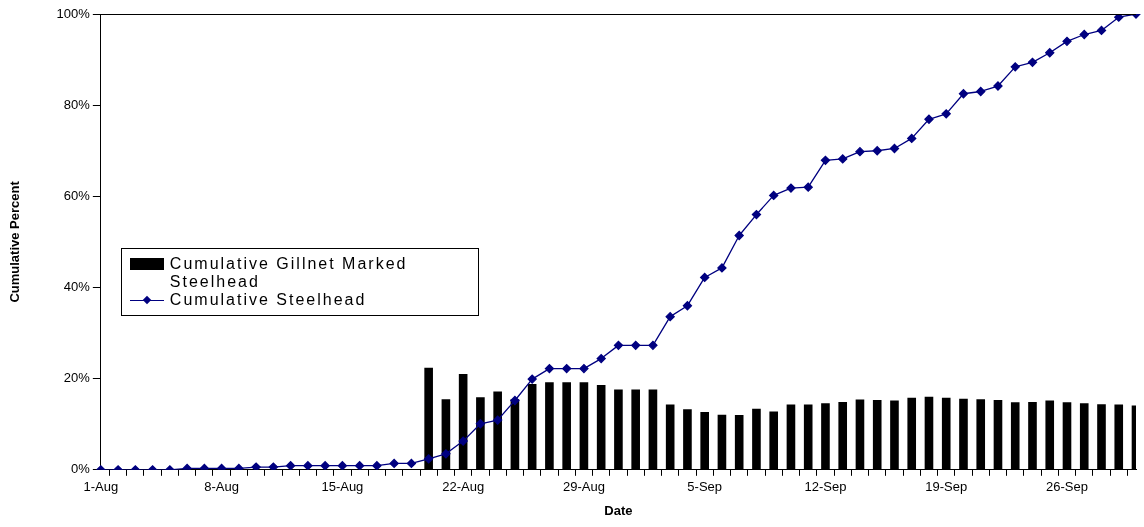 Image resolution: width=1144 pixels, height=527 pixels. Describe the element at coordinates (77, 104) in the screenshot. I see `y-tick-label: 80%` at that location.